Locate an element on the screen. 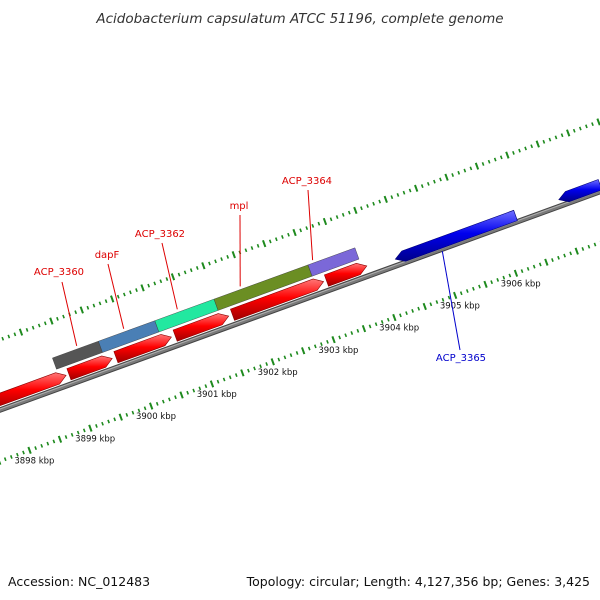  gene-label: ACP_3365 is located at coordinates (461, 358).